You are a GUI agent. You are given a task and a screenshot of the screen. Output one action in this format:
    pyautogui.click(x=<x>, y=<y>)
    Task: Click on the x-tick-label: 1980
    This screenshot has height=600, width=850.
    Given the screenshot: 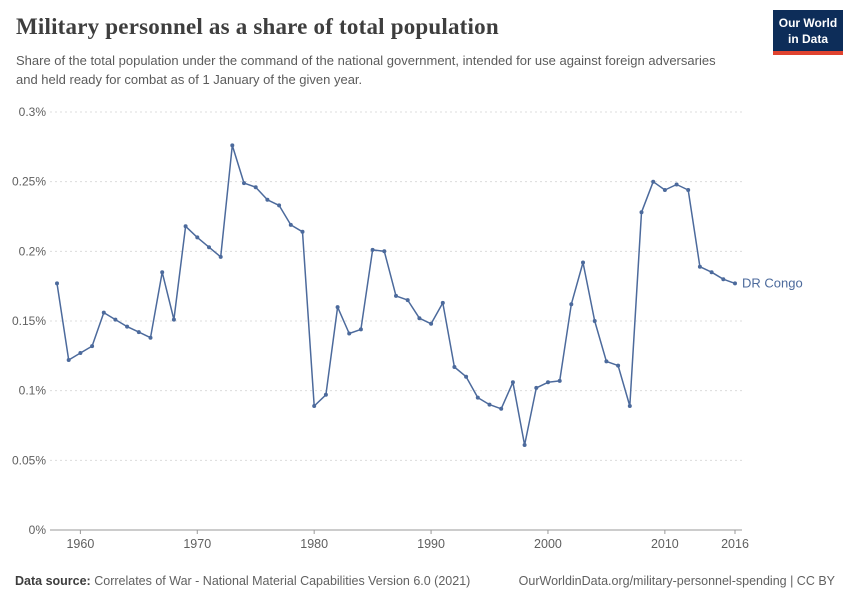 What is the action you would take?
    pyautogui.click(x=314, y=544)
    